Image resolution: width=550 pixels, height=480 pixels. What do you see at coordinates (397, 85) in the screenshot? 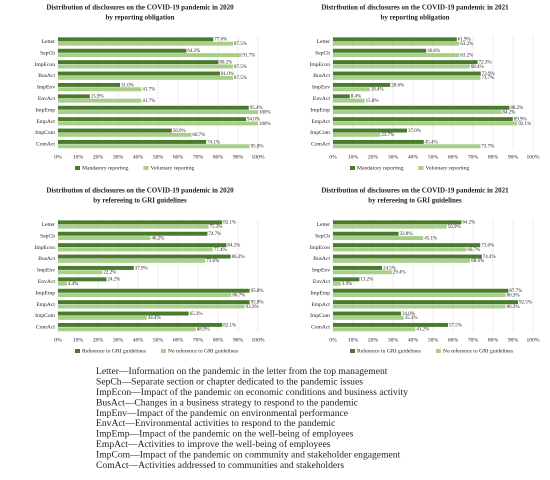
I see `value-label: 28.6%` at bounding box center [397, 85].